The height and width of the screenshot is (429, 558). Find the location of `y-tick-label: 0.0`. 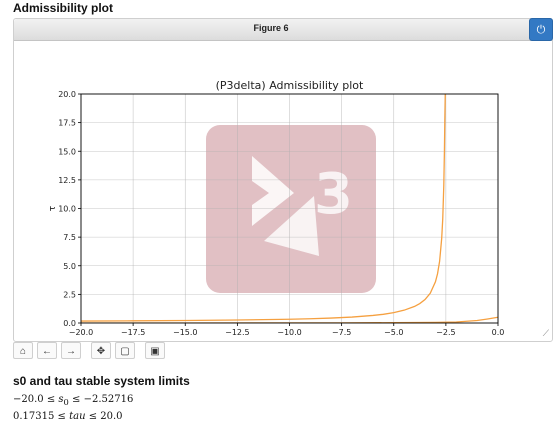

y-tick-label: 0.0 is located at coordinates (69, 323).